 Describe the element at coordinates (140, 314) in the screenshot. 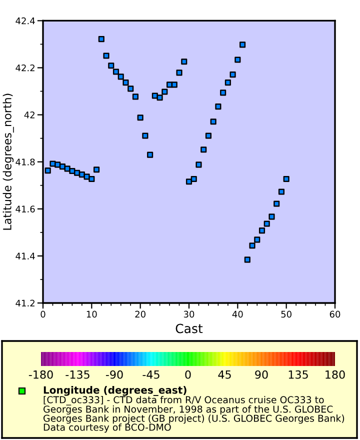

I see `x-tick-label: 20` at that location.